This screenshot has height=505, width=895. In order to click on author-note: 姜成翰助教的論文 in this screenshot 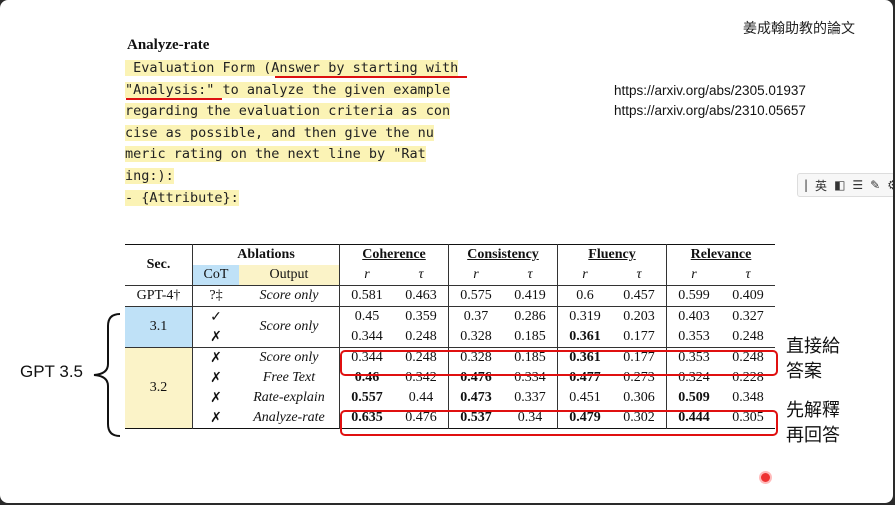, I will do `click(799, 29)`.